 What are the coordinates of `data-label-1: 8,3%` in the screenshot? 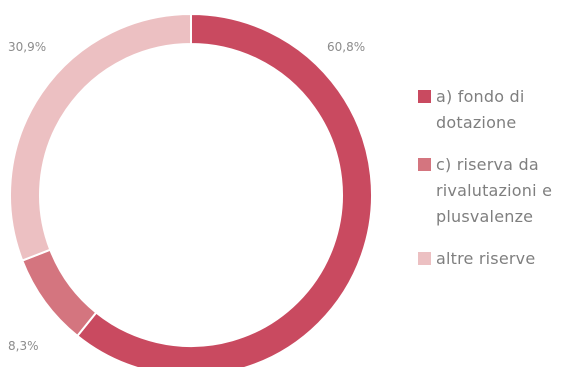 It's located at (23, 346).